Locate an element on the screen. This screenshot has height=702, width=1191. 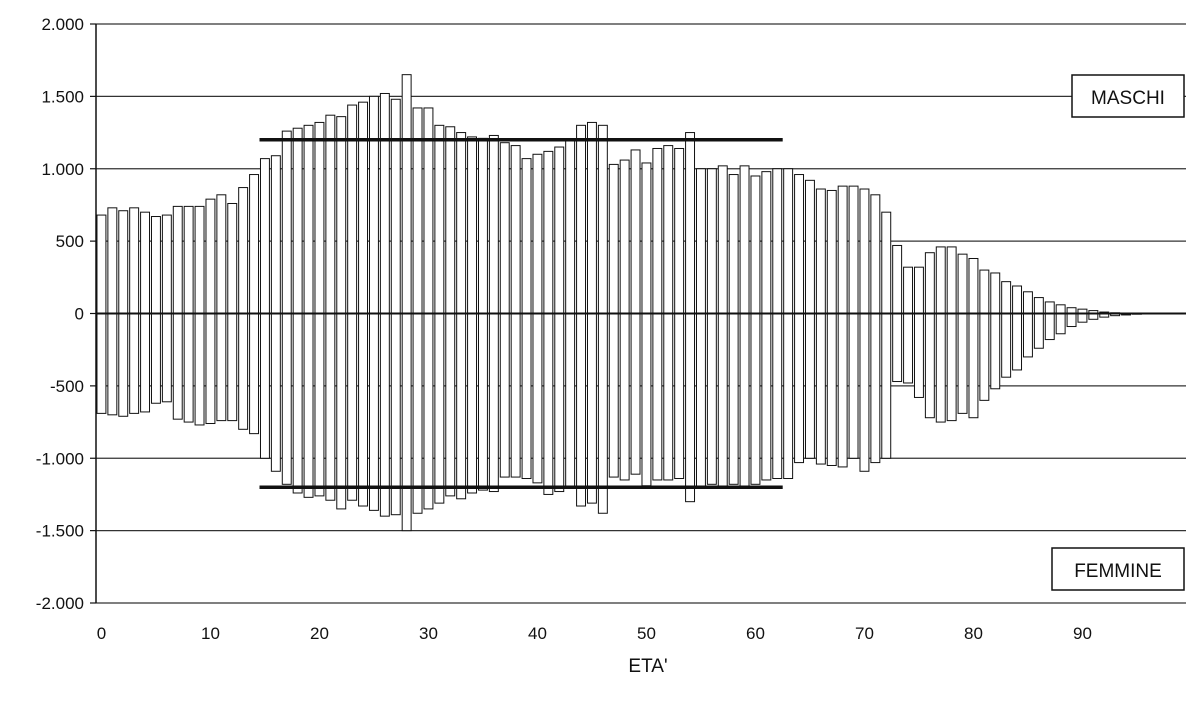
y-tick-label: -1.000 is located at coordinates (60, 458).